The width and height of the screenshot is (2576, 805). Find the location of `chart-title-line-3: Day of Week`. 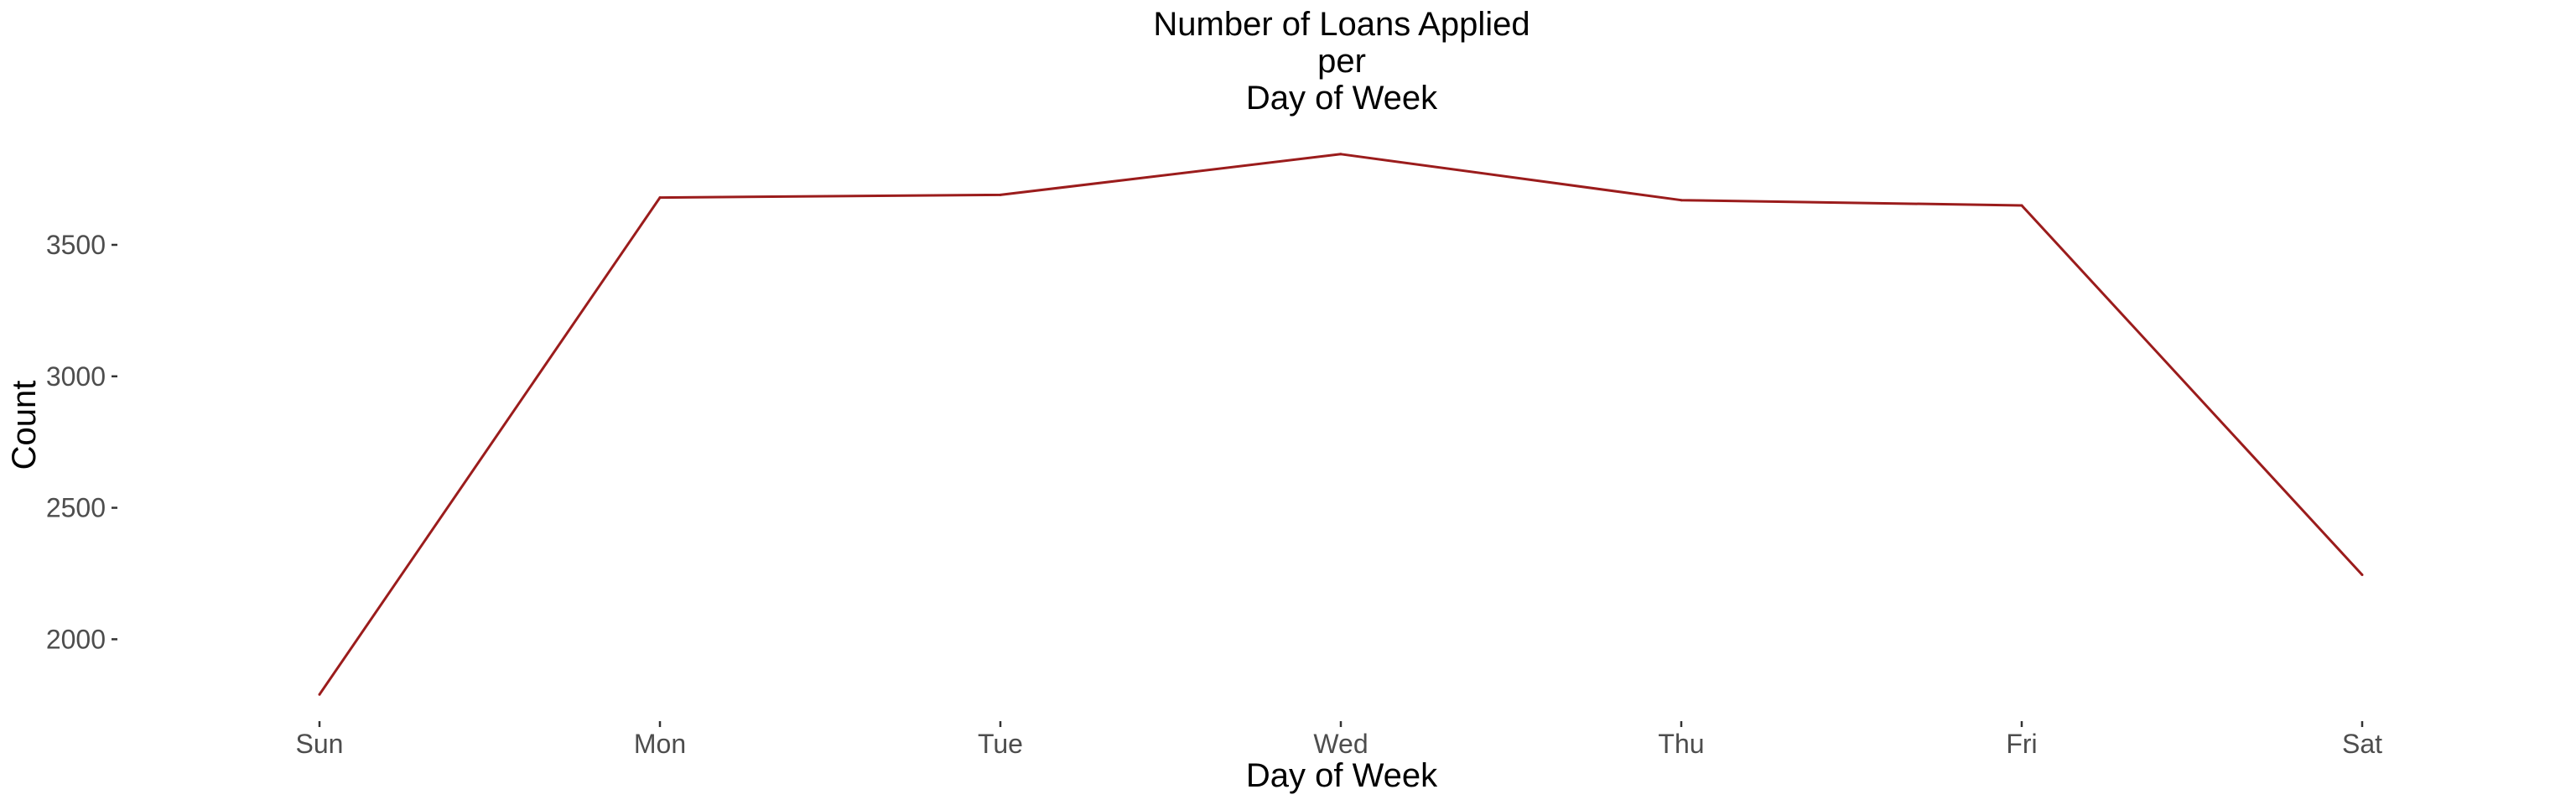

chart-title-line-3: Day of Week is located at coordinates (1342, 98).